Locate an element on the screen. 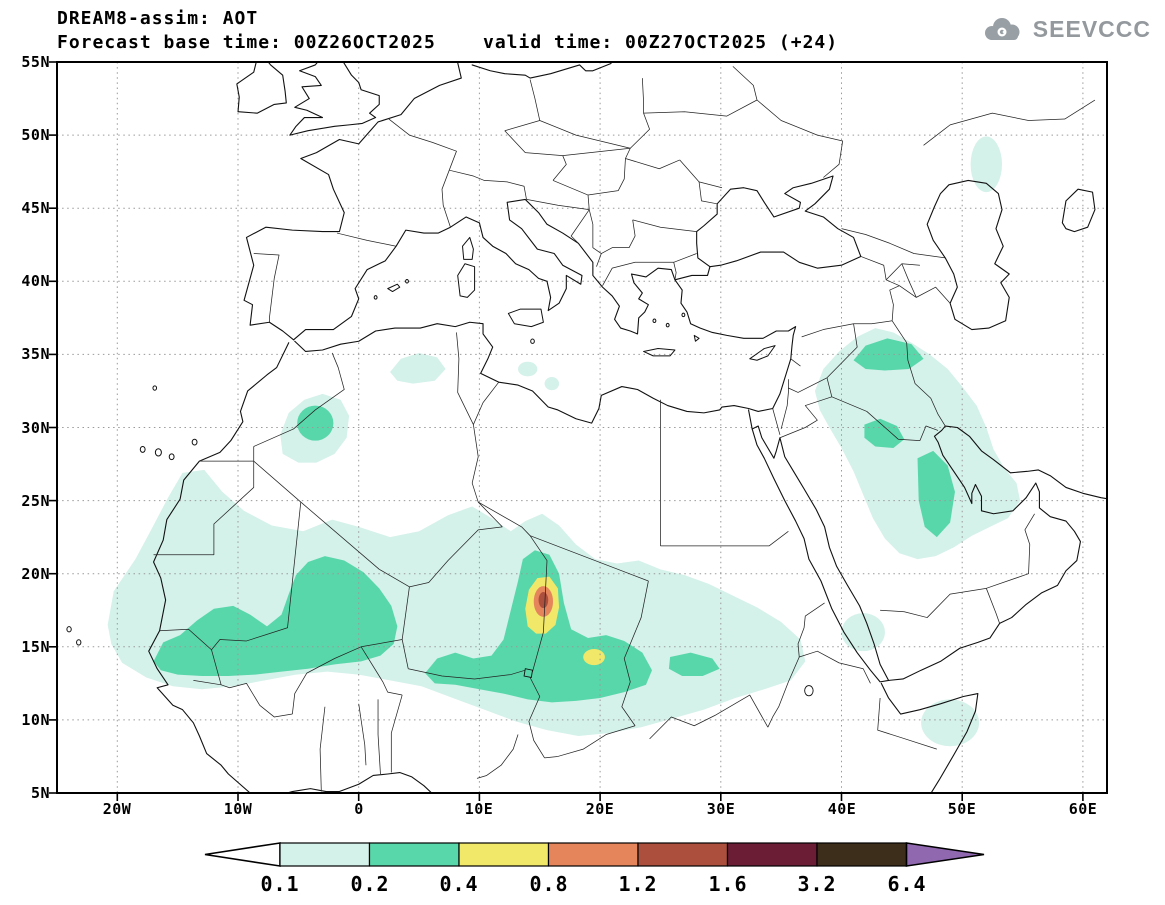 The image size is (1165, 905). island-sicily is located at coordinates (525, 318).